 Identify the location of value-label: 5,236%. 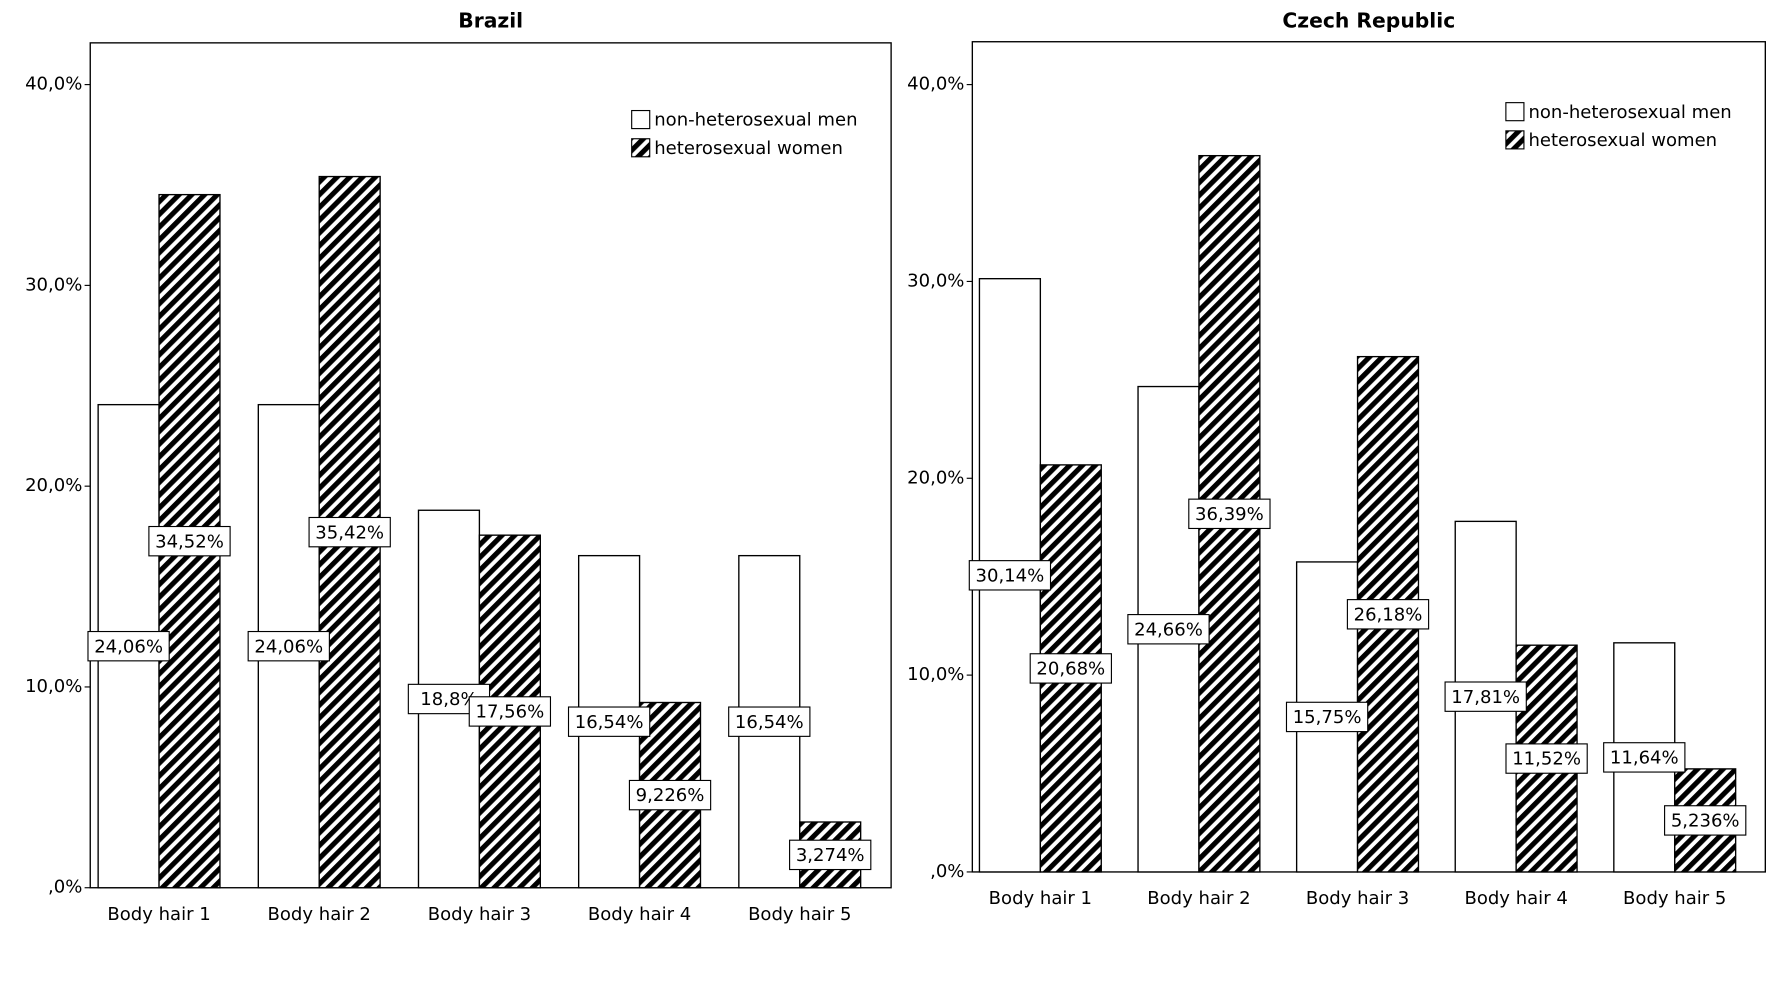
(1705, 821).